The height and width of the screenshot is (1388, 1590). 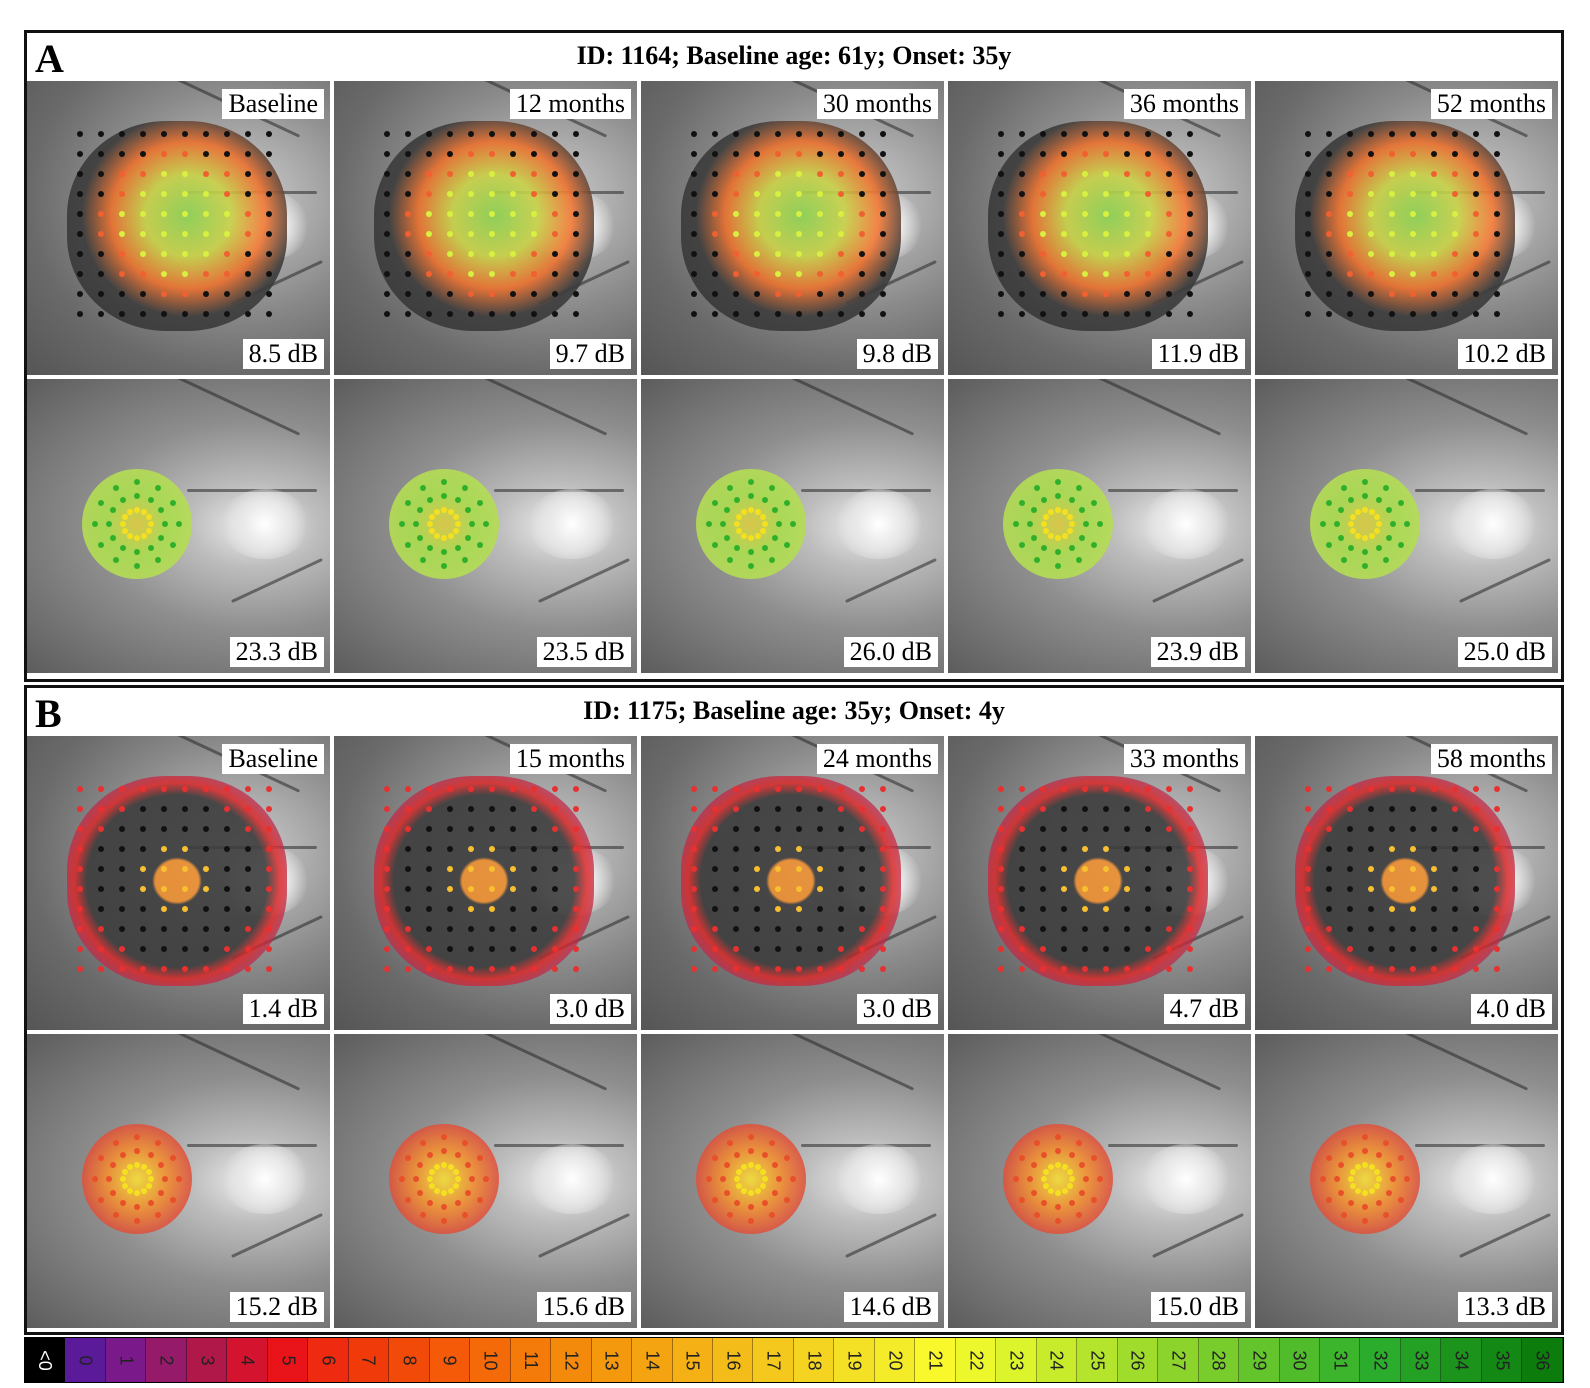 I want to click on scale-cell: 3, so click(x=207, y=1360).